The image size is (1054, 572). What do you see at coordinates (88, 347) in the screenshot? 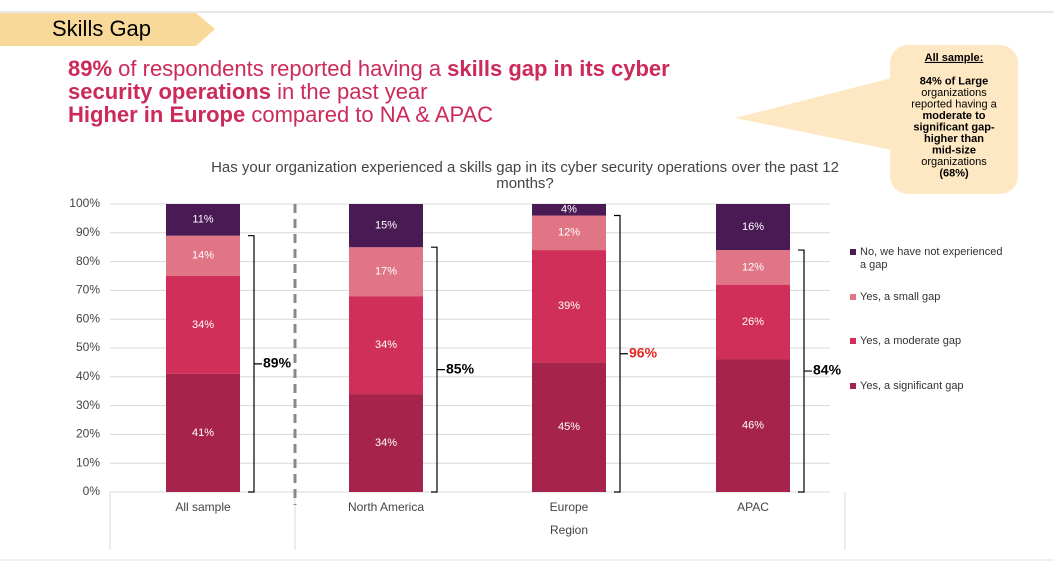
I see `y-tick-label: 50%` at bounding box center [88, 347].